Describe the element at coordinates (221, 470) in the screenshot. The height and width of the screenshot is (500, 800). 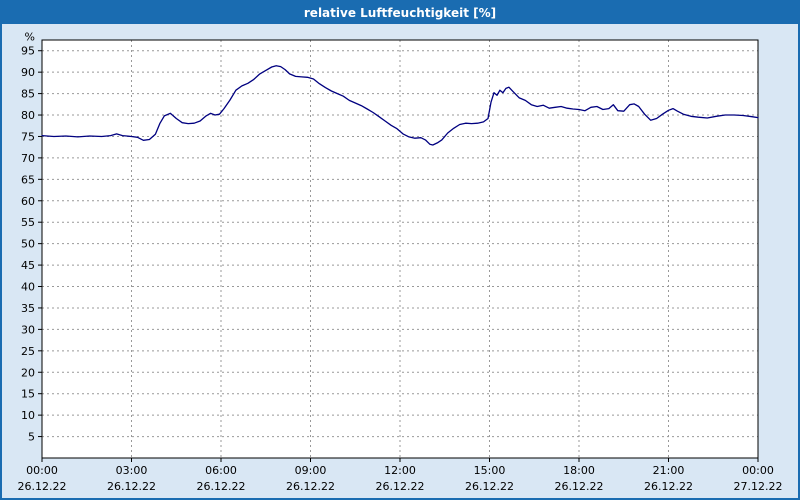
I see `x-axis-time-label: 06:00` at that location.